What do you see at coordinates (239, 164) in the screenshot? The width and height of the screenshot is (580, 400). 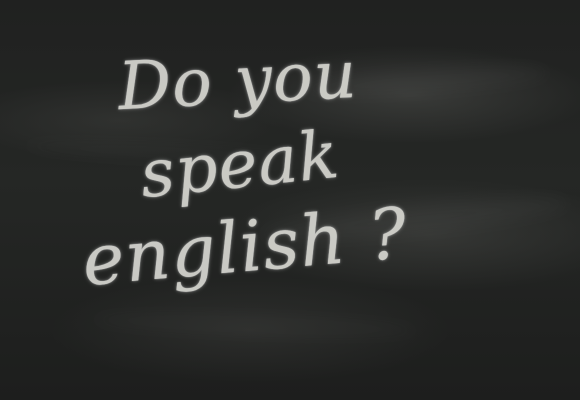 I see `chalk-line-2: speak` at bounding box center [239, 164].